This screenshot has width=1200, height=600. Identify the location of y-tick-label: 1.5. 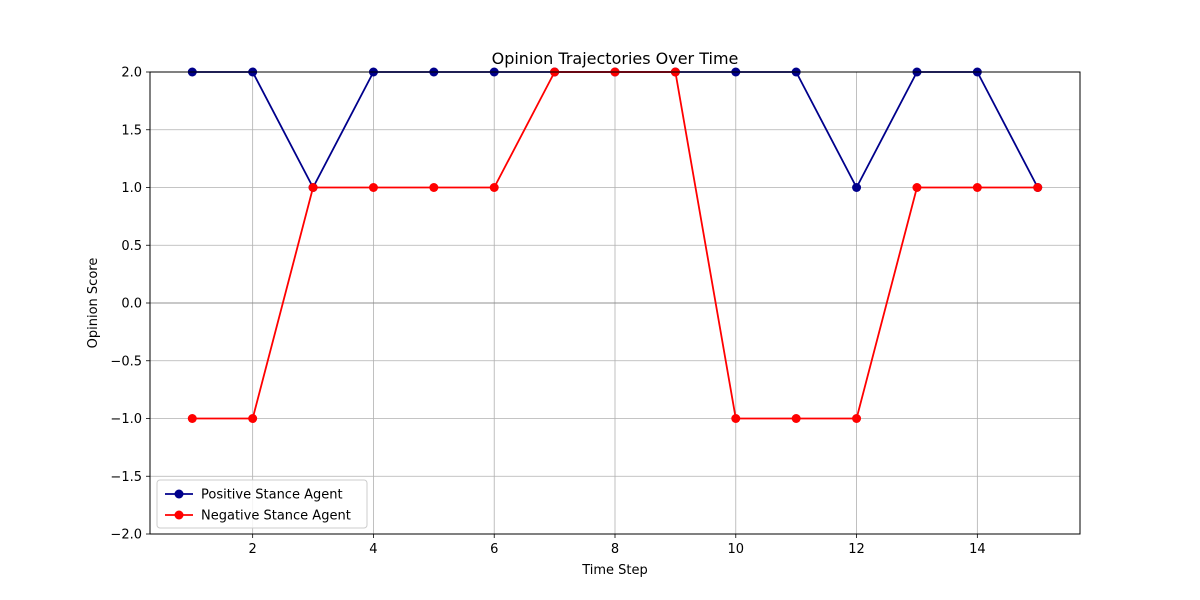
(131, 130).